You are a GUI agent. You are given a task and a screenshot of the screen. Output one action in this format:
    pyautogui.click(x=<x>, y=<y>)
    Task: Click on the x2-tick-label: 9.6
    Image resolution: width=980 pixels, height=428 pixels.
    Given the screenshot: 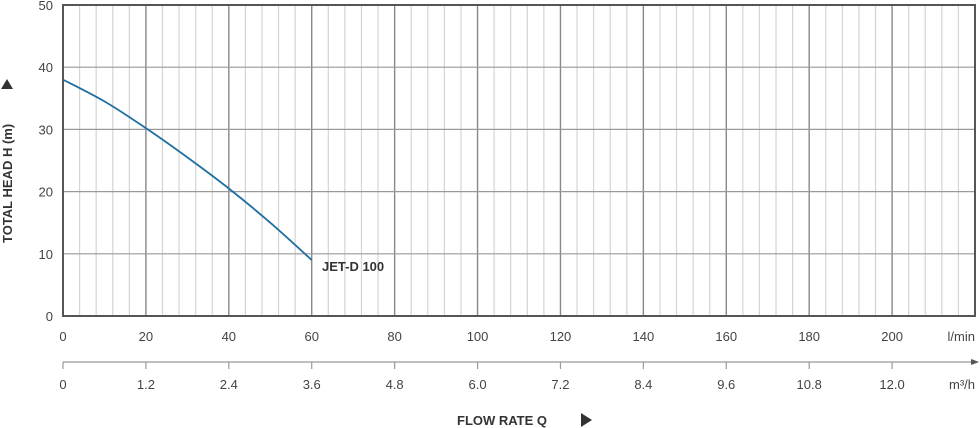 What is the action you would take?
    pyautogui.click(x=726, y=384)
    